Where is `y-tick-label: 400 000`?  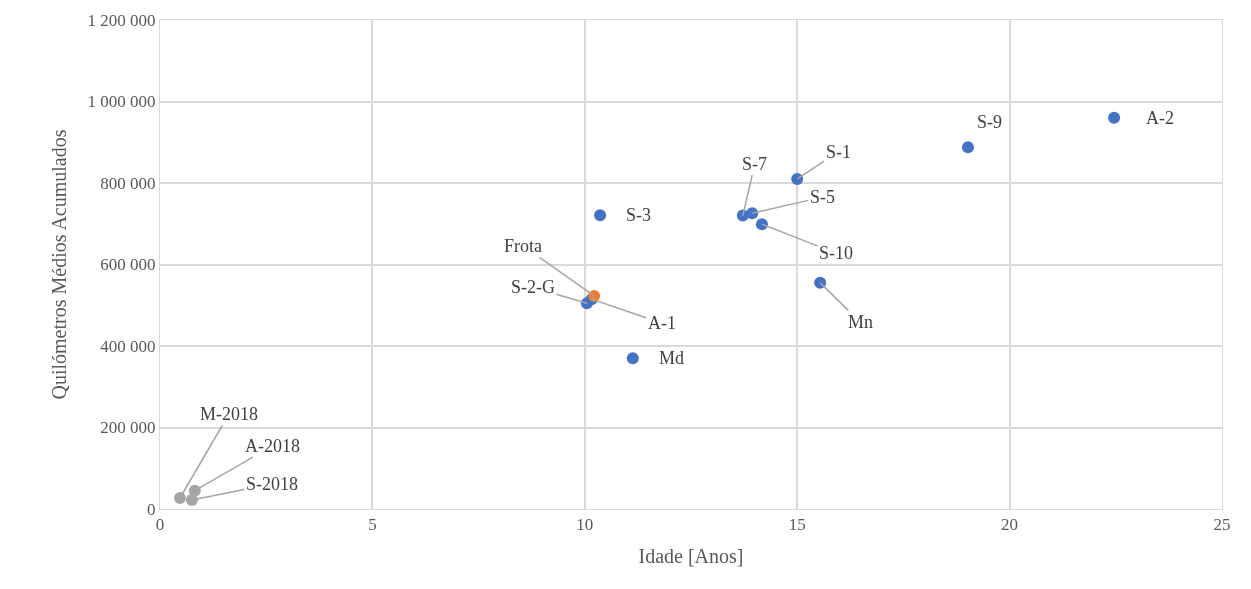
y-tick-label: 400 000 is located at coordinates (128, 346).